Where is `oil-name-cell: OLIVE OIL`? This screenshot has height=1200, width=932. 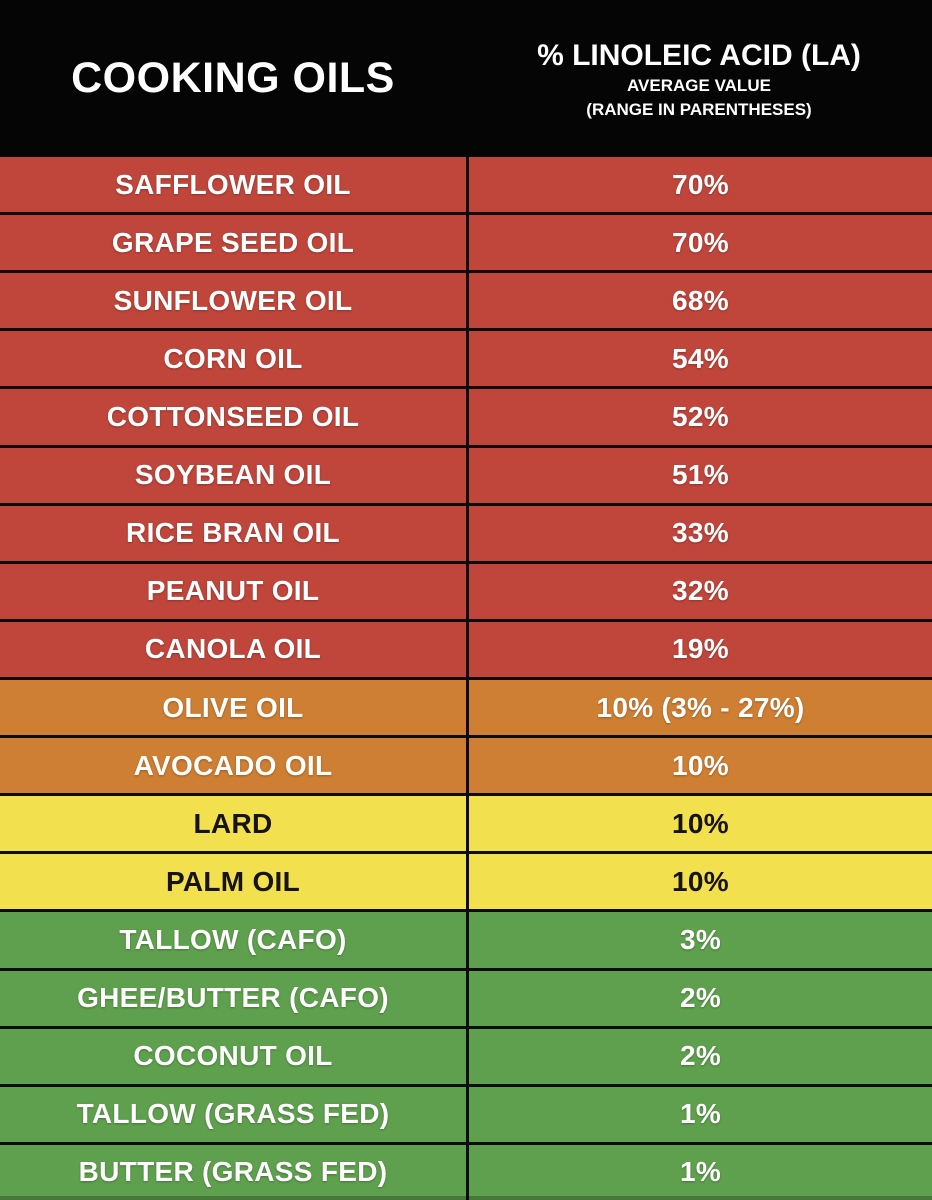
oil-name-cell: OLIVE OIL is located at coordinates (233, 707).